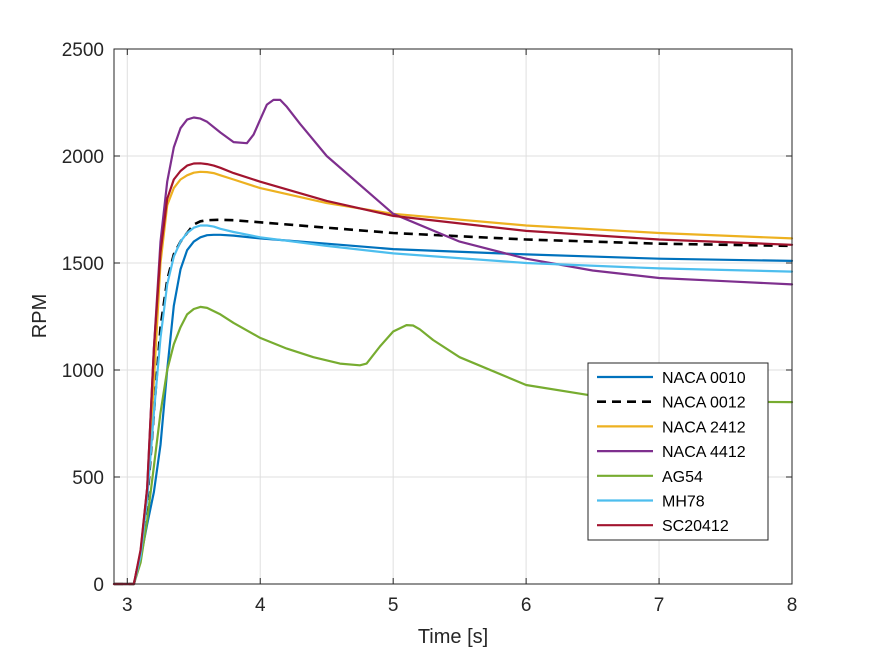 The image size is (875, 656). Describe the element at coordinates (704, 427) in the screenshot. I see `legend-label: NACA 2412` at that location.